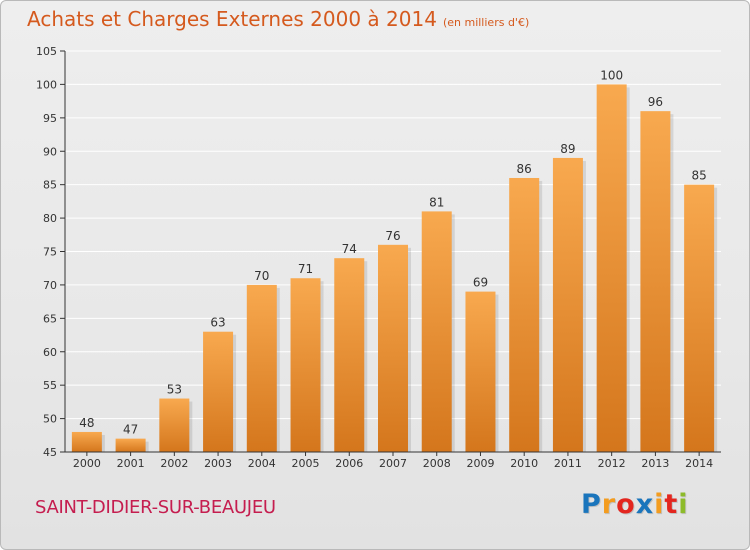 The height and width of the screenshot is (550, 750). Describe the element at coordinates (50, 185) in the screenshot. I see `y-tick-label: 85` at that location.